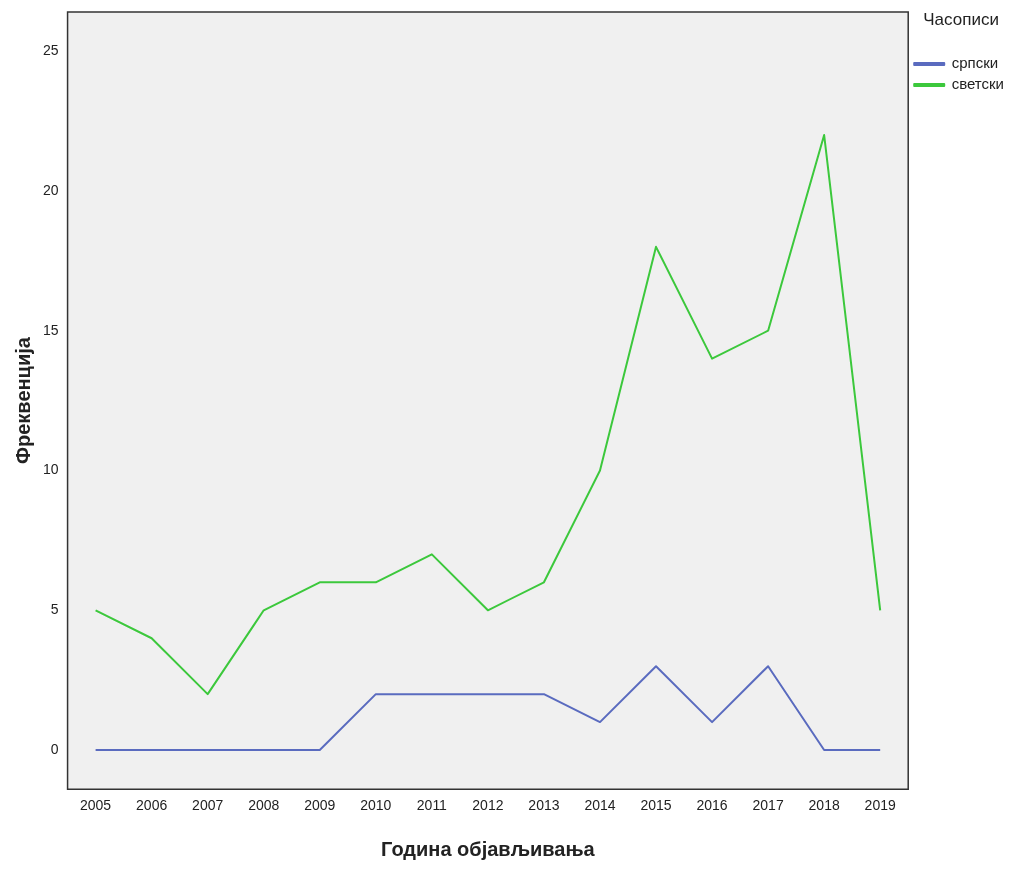  Describe the element at coordinates (975, 63) in the screenshot. I see `legend-label: српски` at that location.